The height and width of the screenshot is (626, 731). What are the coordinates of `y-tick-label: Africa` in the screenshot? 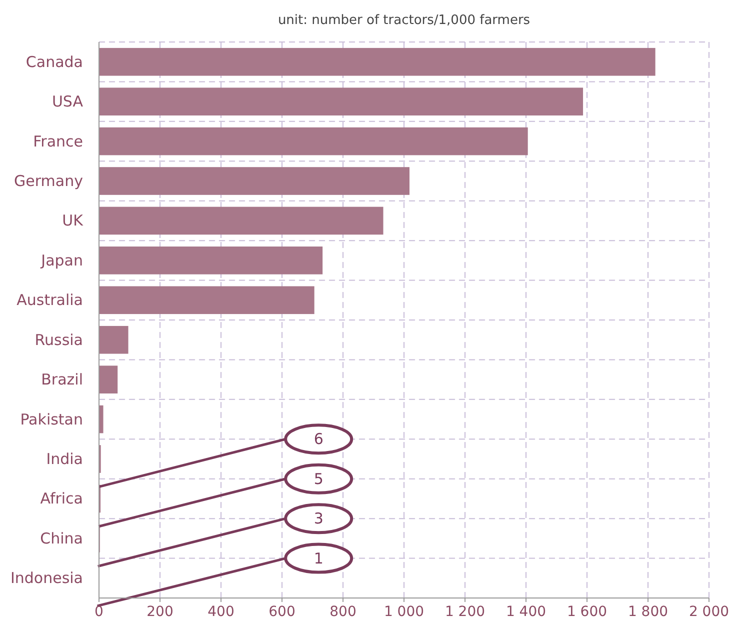 It's located at (61, 499).